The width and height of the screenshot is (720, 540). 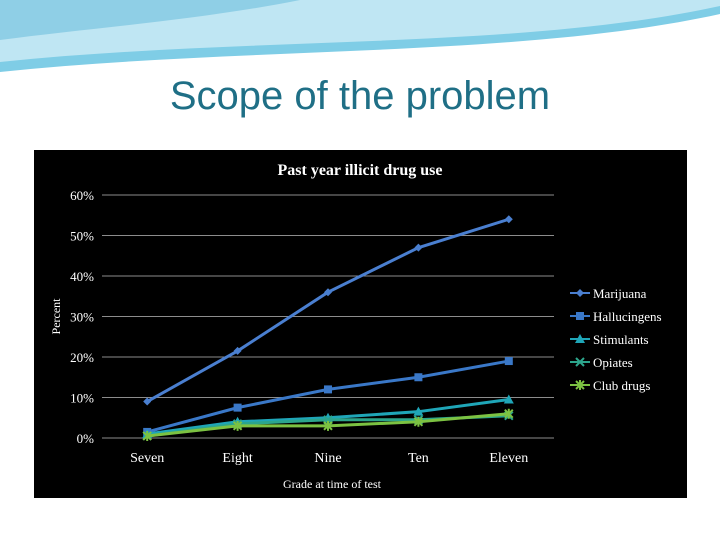 I want to click on x-tick-label: Eight, so click(x=237, y=458).